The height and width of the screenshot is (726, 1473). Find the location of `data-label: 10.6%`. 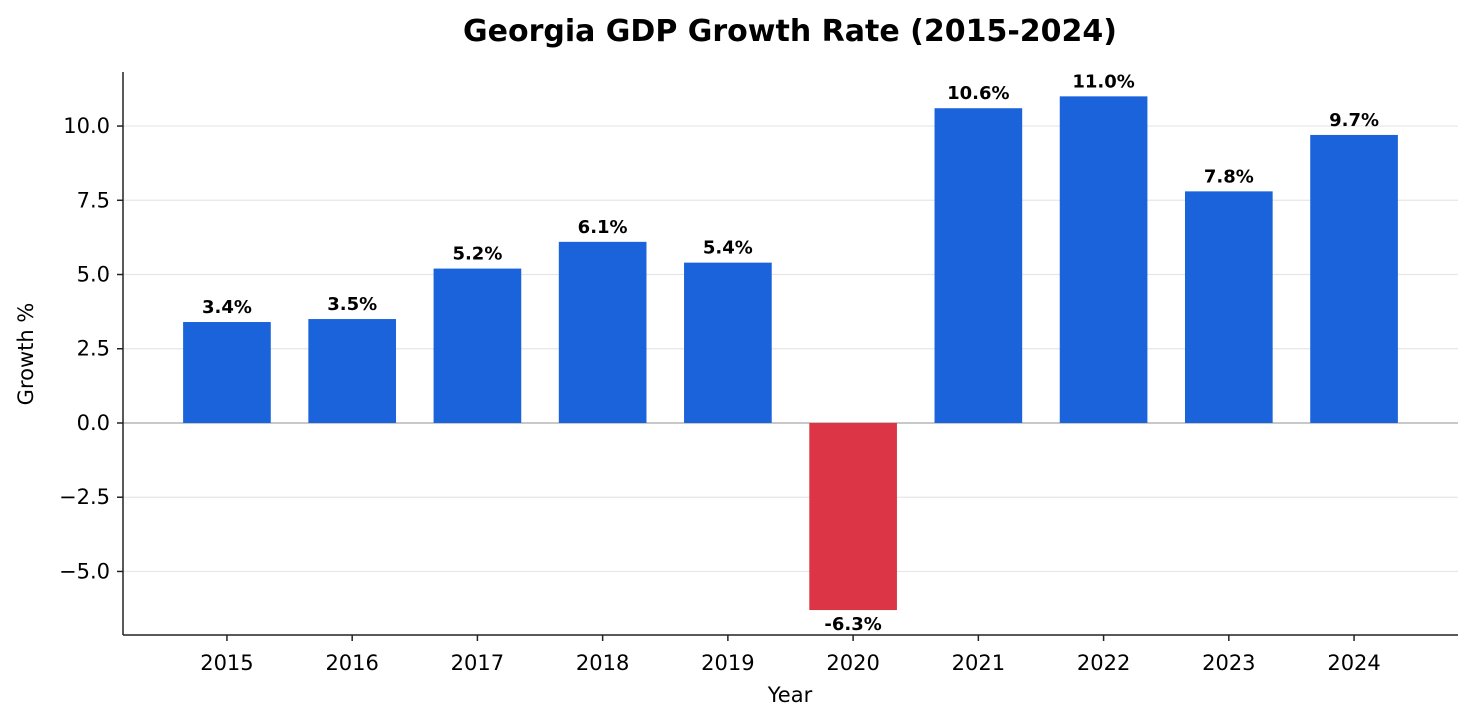

data-label: 10.6% is located at coordinates (978, 93).